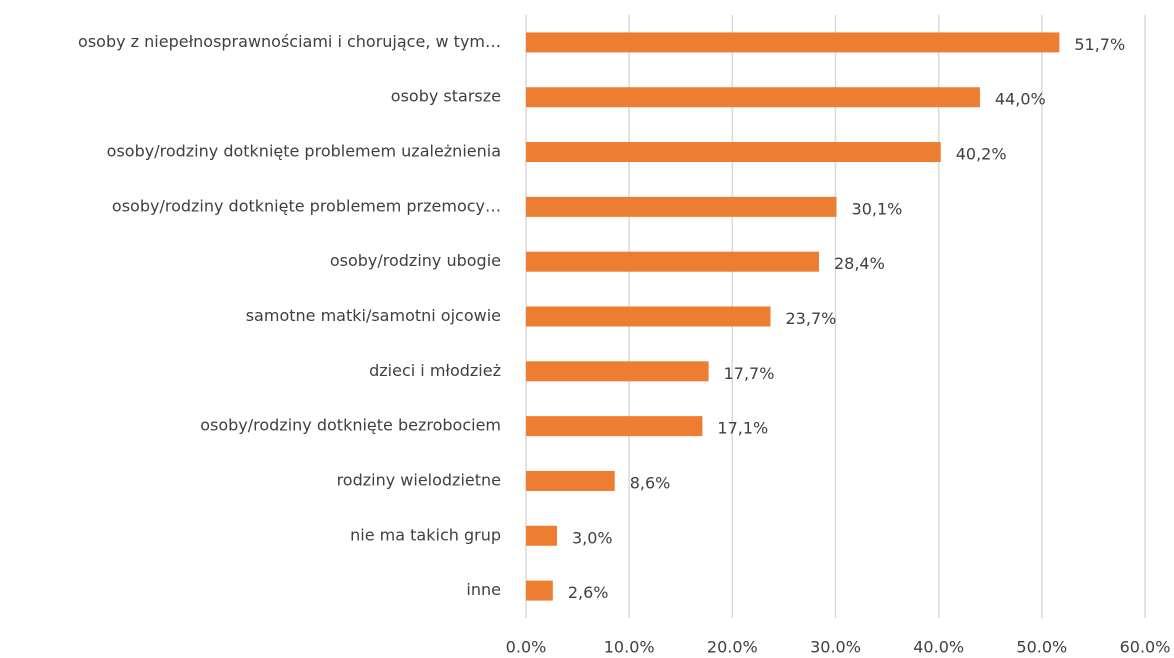 The height and width of the screenshot is (658, 1174). What do you see at coordinates (592, 537) in the screenshot?
I see `data-label: 3,0%` at bounding box center [592, 537].